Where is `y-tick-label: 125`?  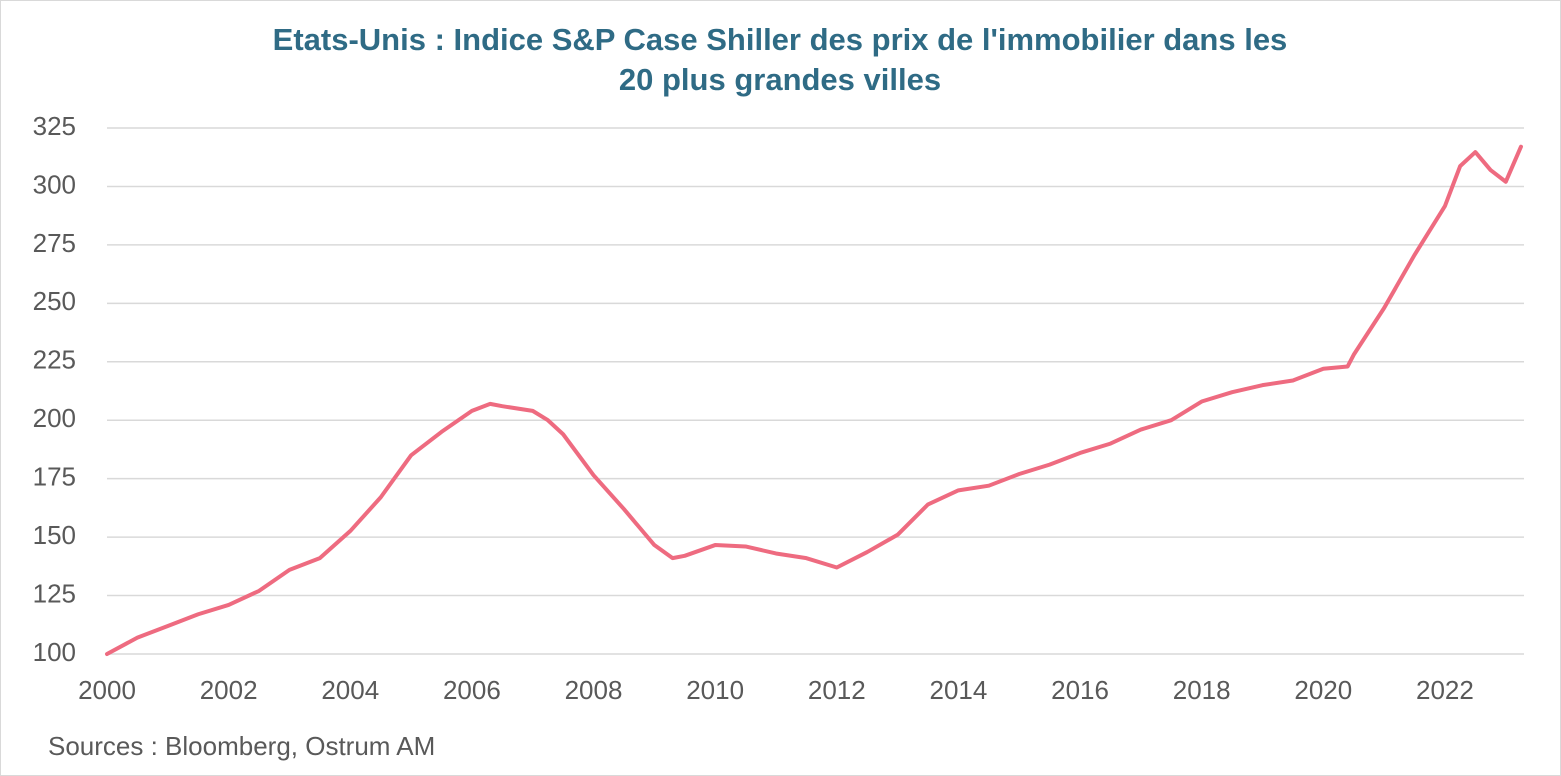
y-tick-label: 125 is located at coordinates (54, 593).